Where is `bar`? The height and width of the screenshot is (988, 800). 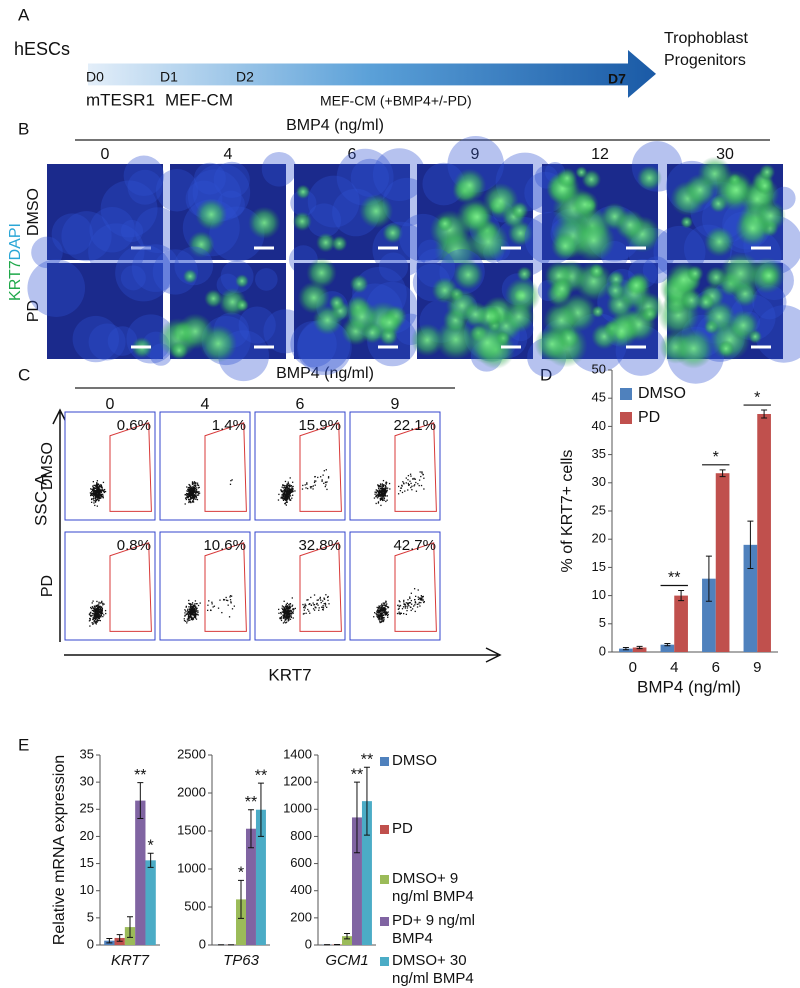
bar is located at coordinates (241, 922).